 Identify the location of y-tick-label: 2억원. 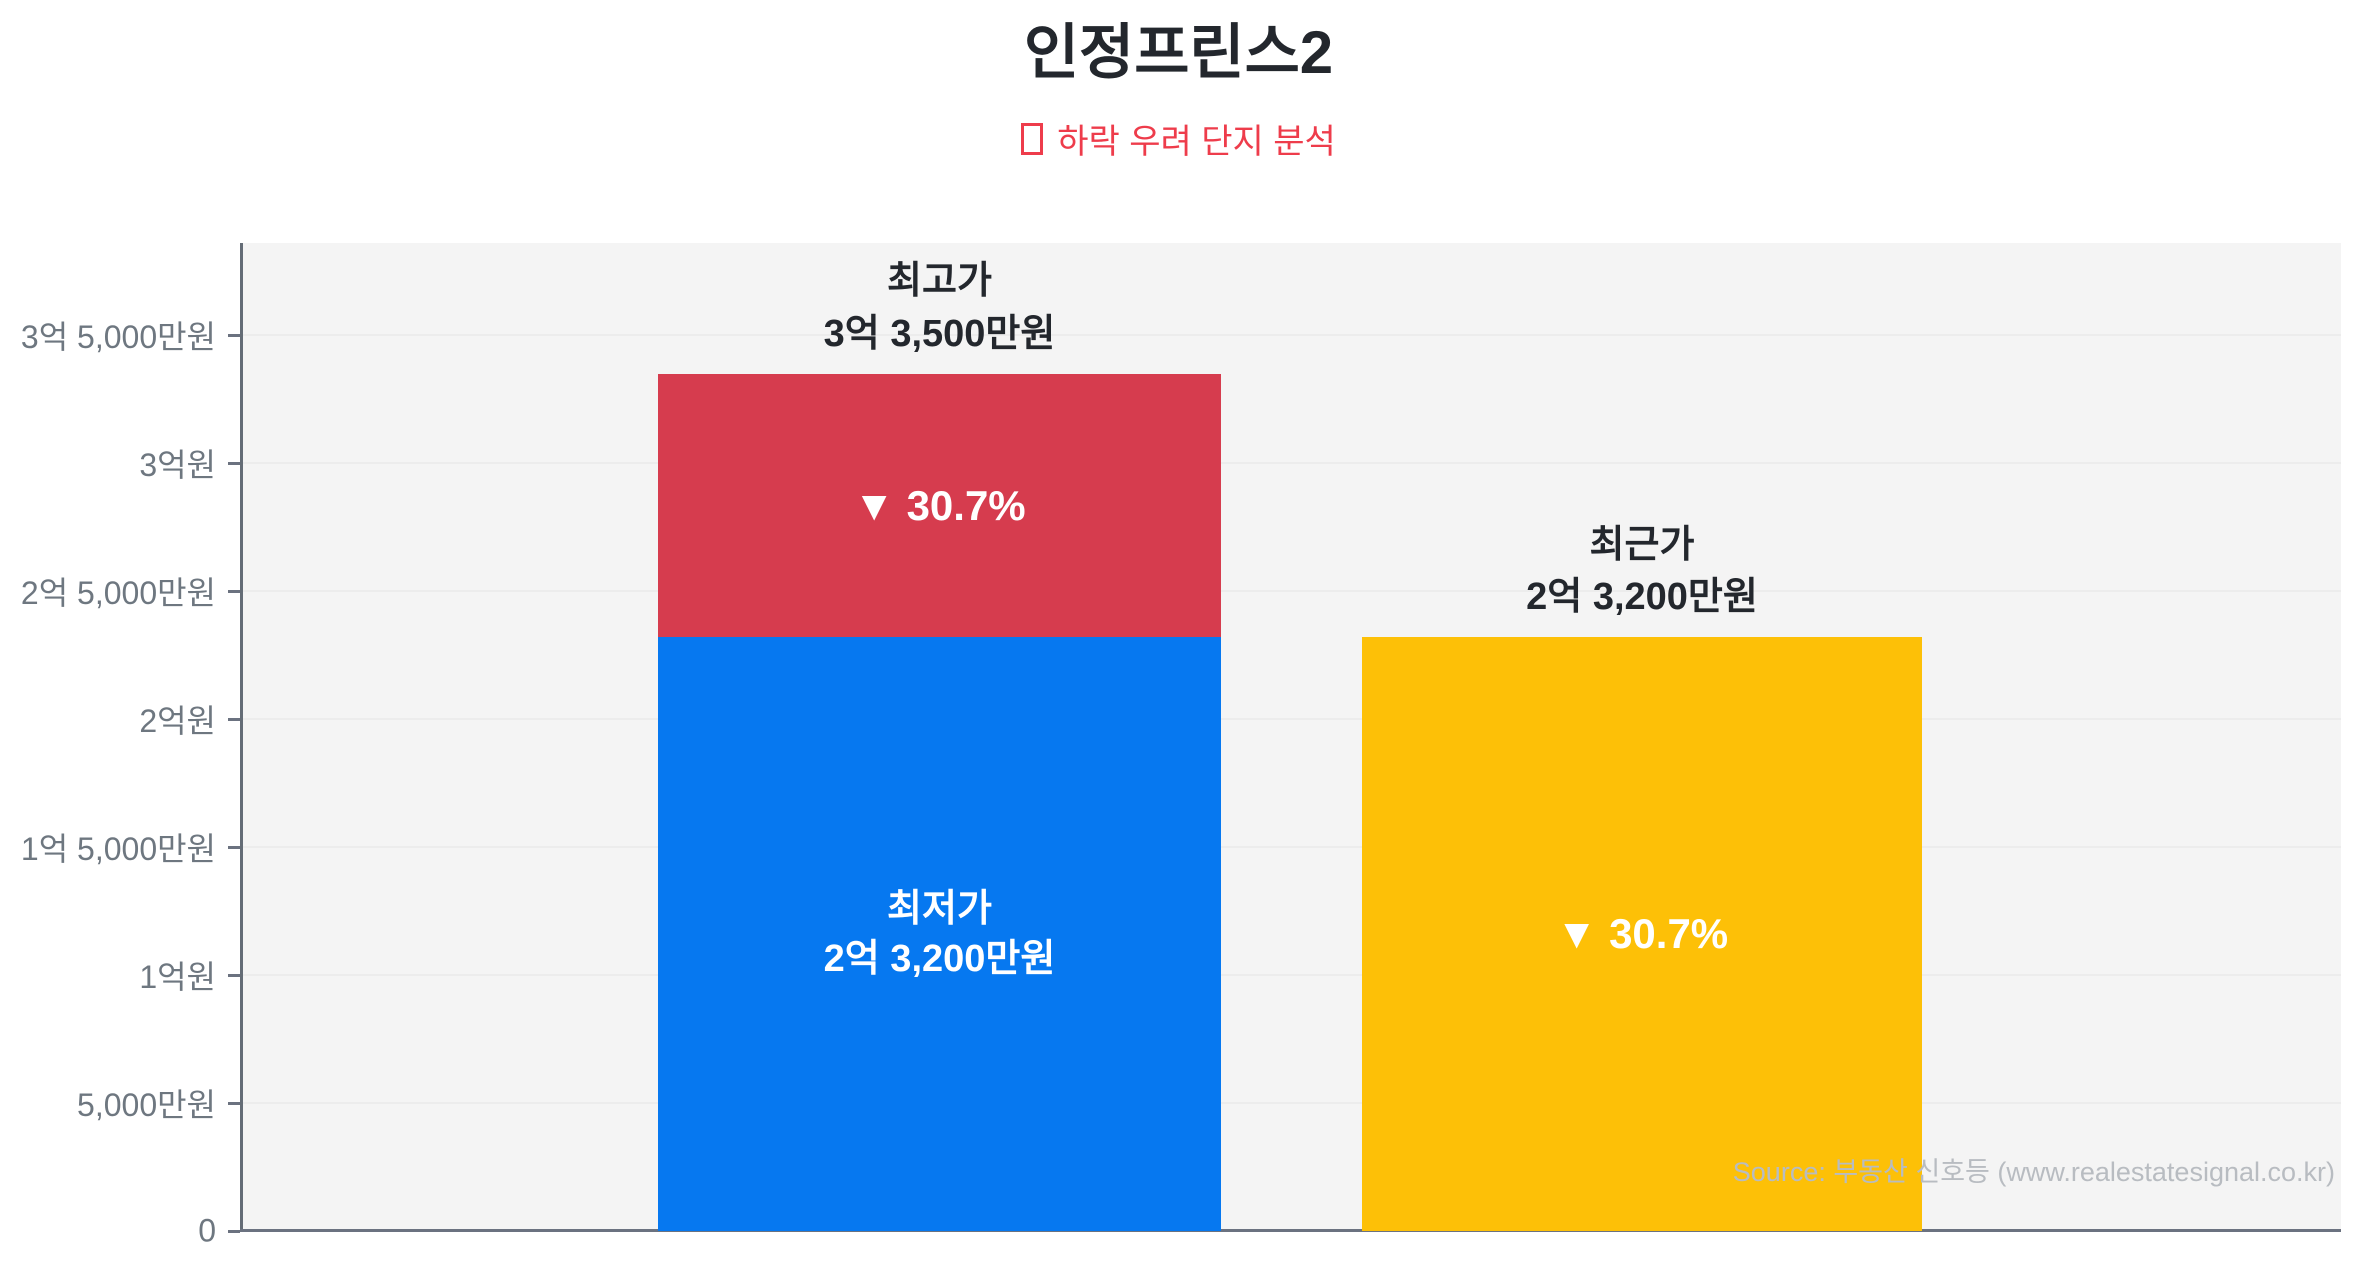
(177, 721).